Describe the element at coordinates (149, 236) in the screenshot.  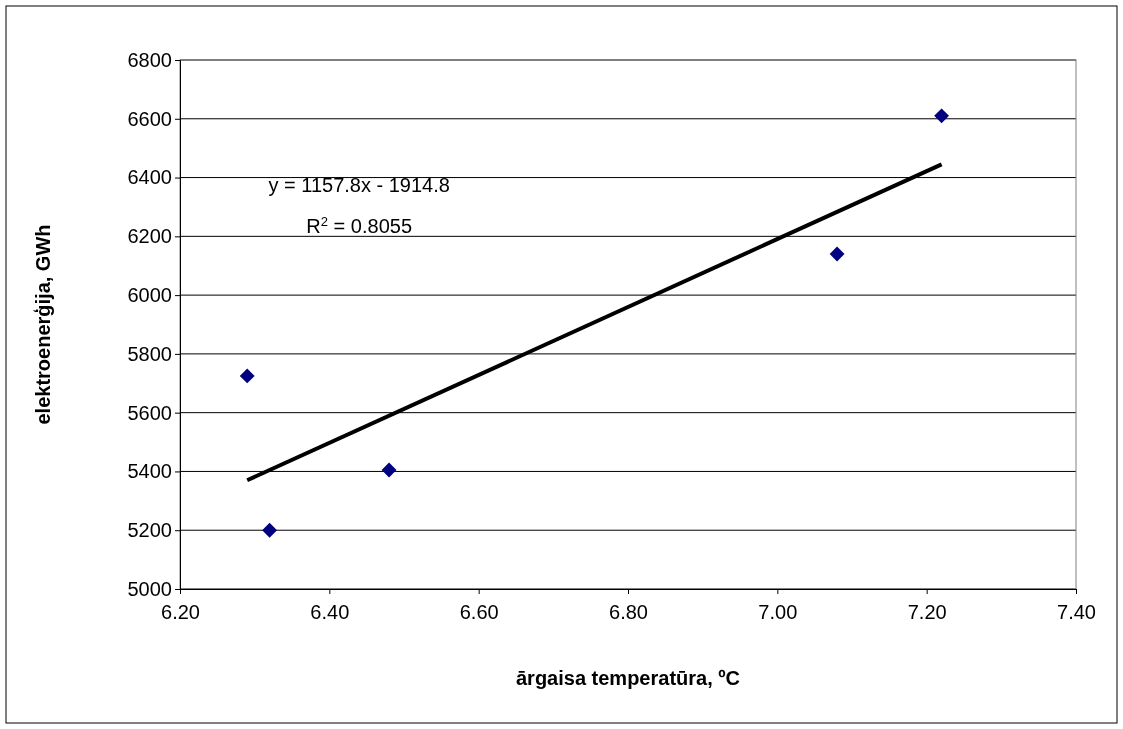
I see `y-tick-label: 6200` at that location.